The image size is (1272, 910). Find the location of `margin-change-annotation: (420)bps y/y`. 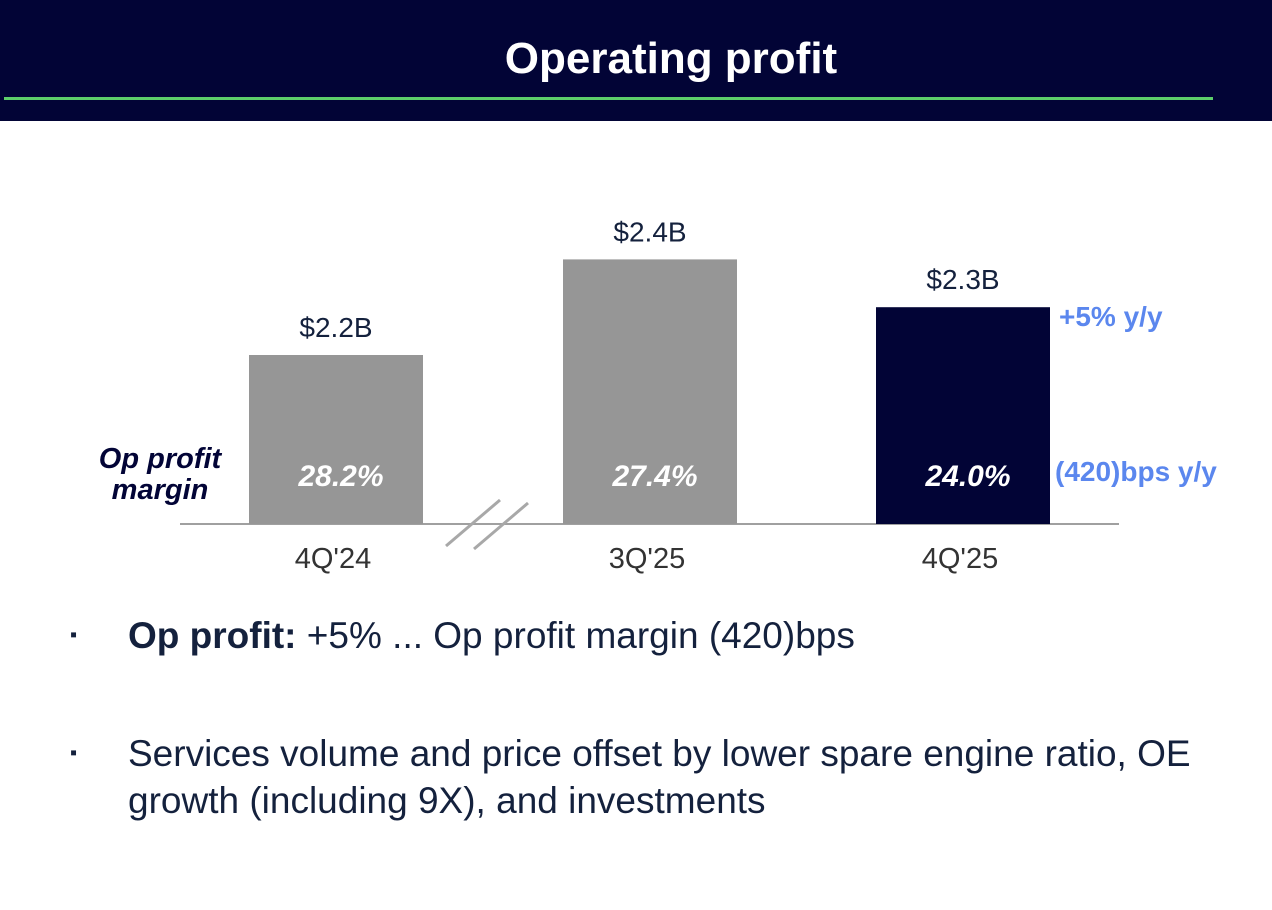

margin-change-annotation: (420)bps y/y is located at coordinates (1136, 471).